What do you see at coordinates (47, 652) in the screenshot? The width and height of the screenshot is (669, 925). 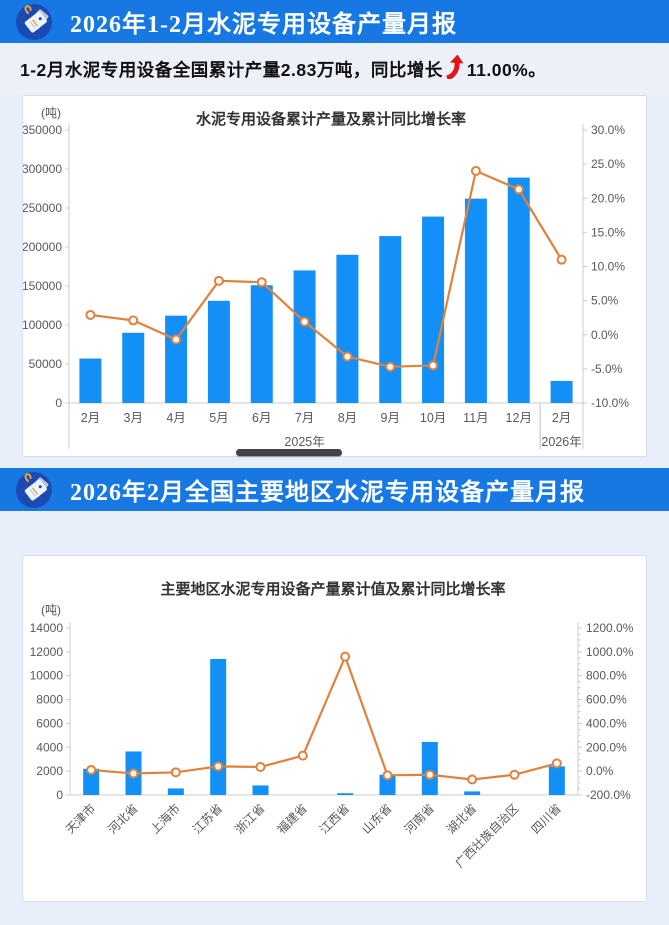 I see `left-tick-label: 12000` at bounding box center [47, 652].